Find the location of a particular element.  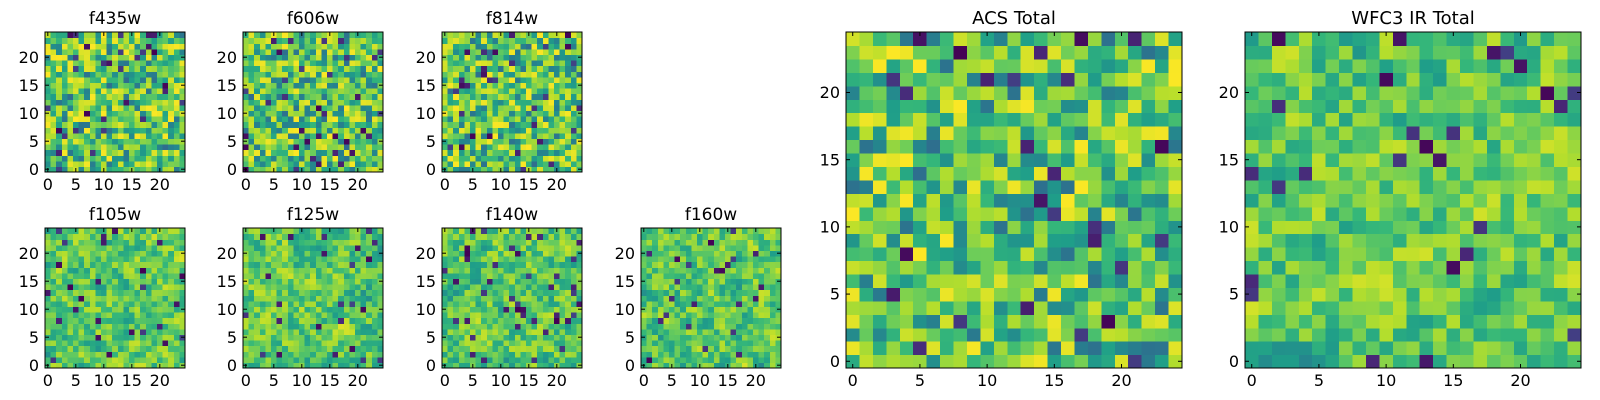

x-tick-label: 10 is located at coordinates (104, 184).